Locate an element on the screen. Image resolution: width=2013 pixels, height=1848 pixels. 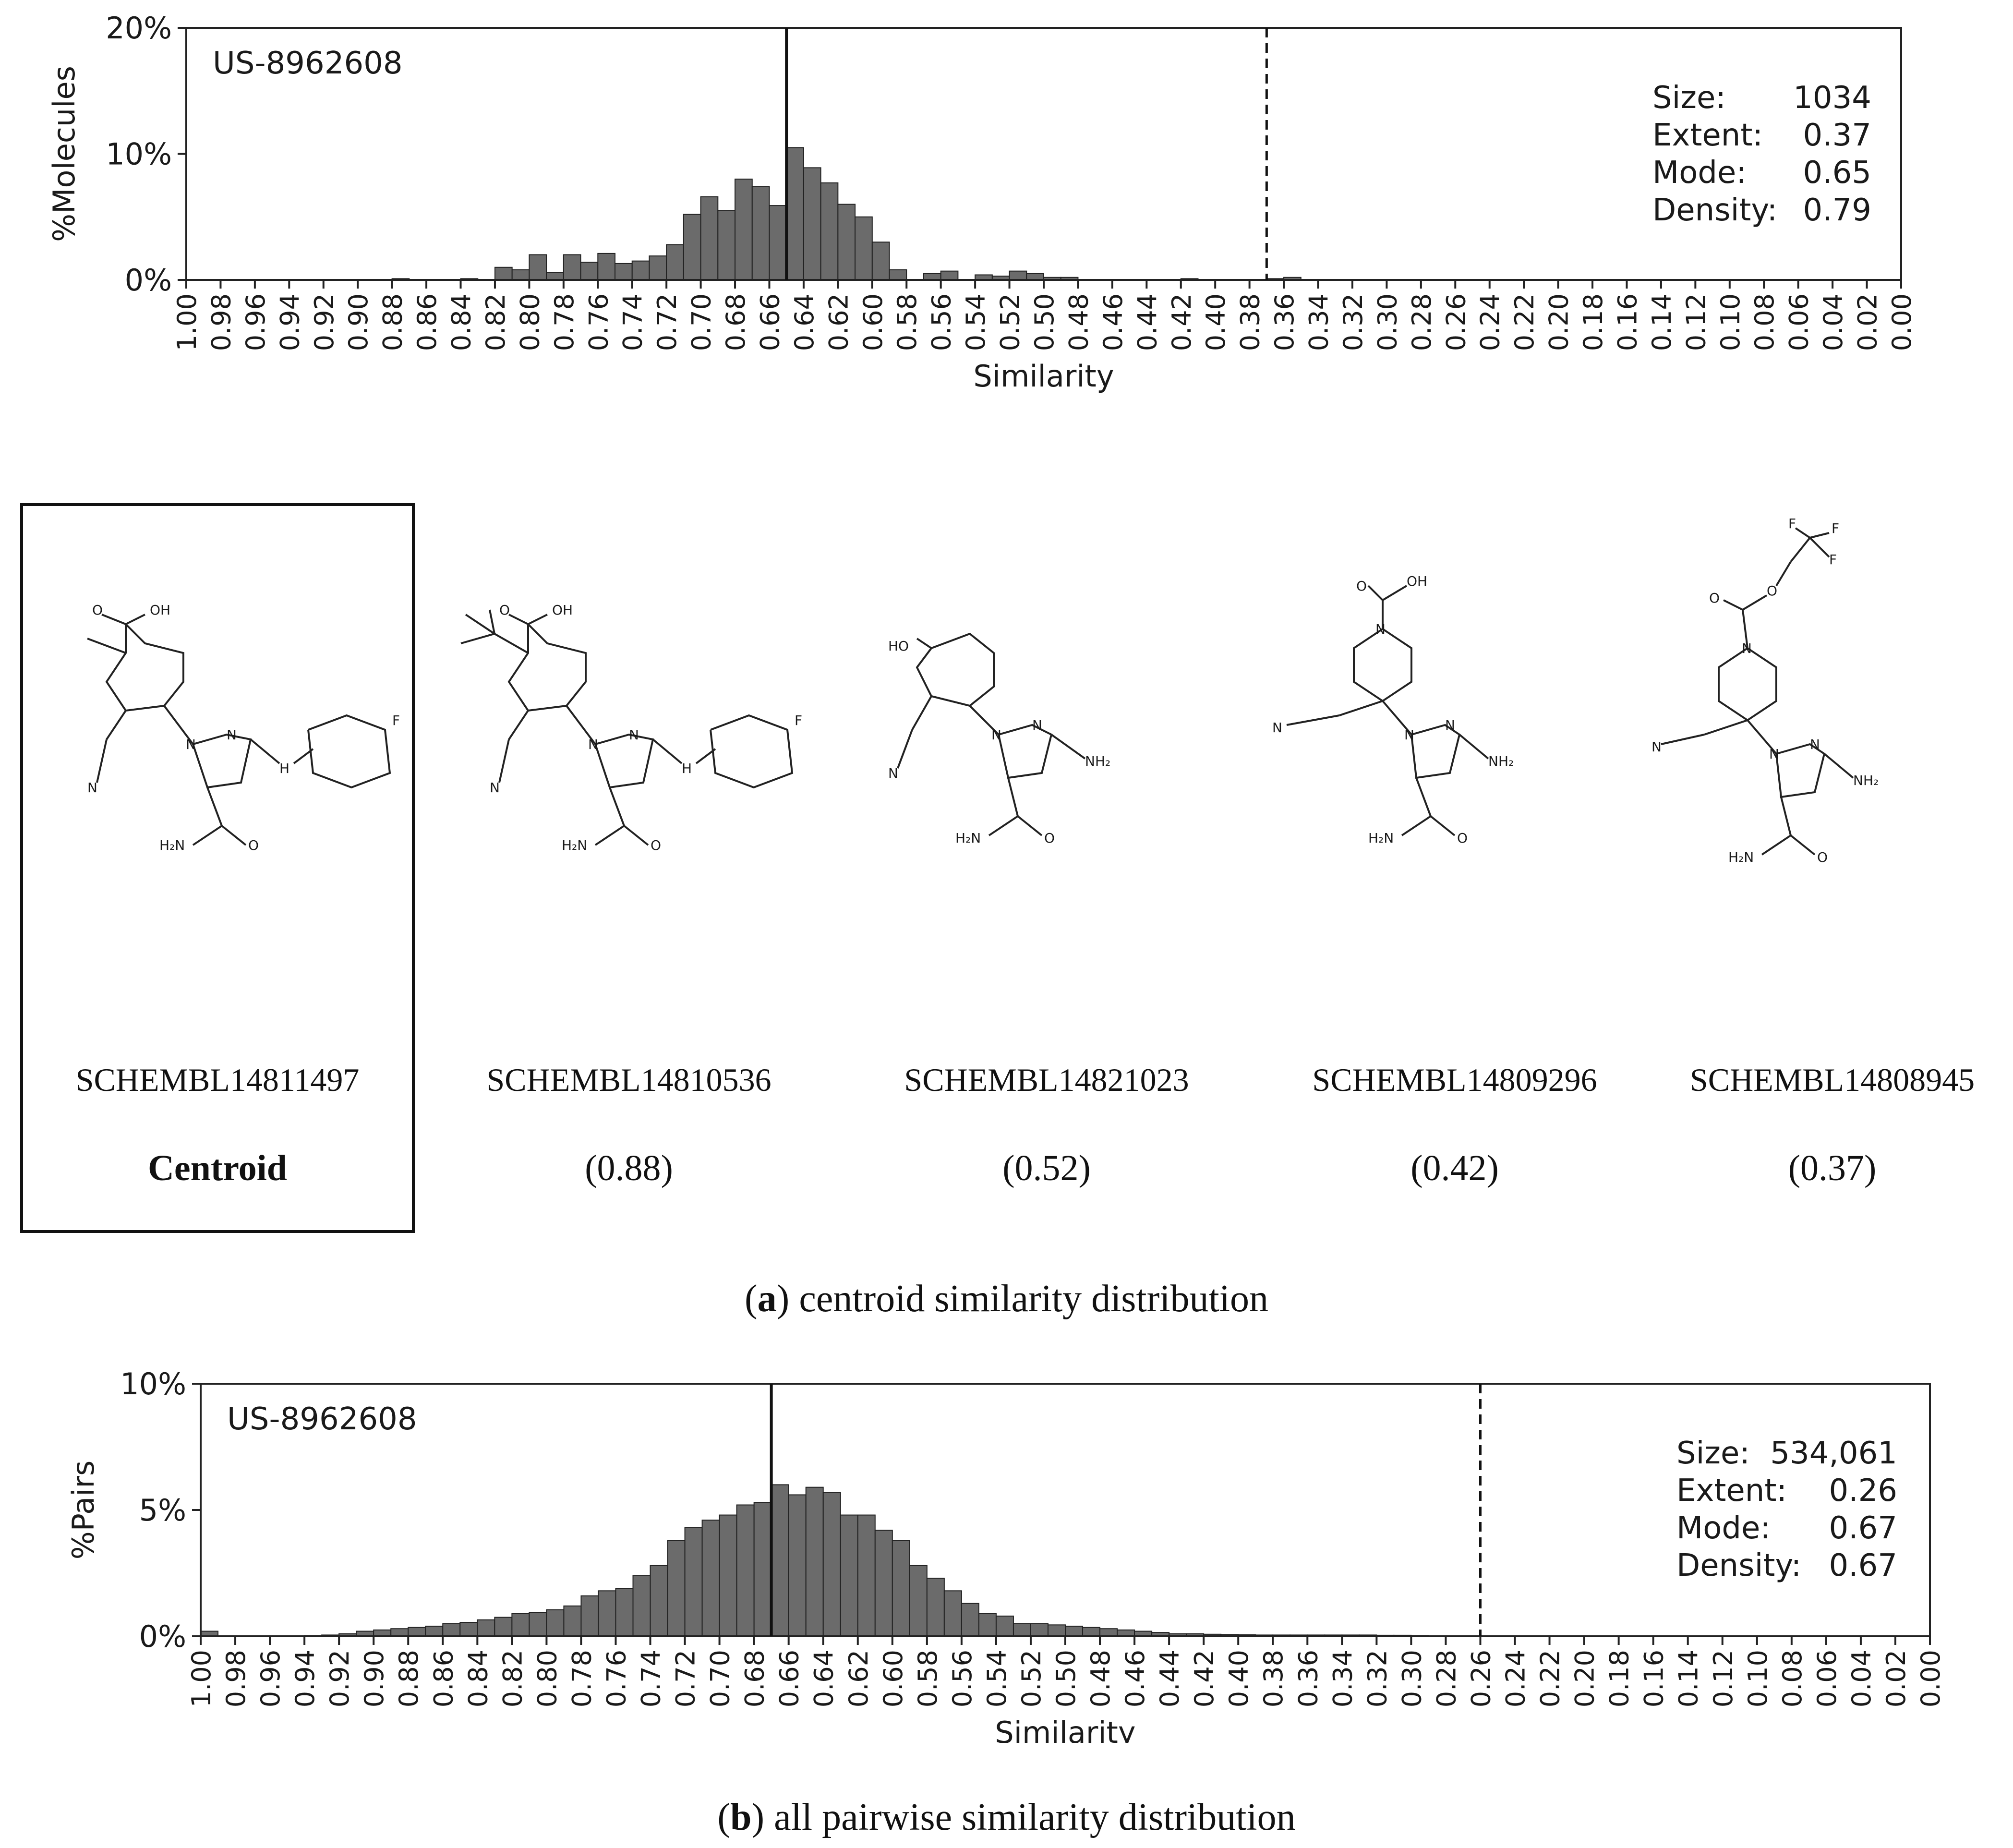
chart-0-xtick-label: 1.00 is located at coordinates (187, 322).